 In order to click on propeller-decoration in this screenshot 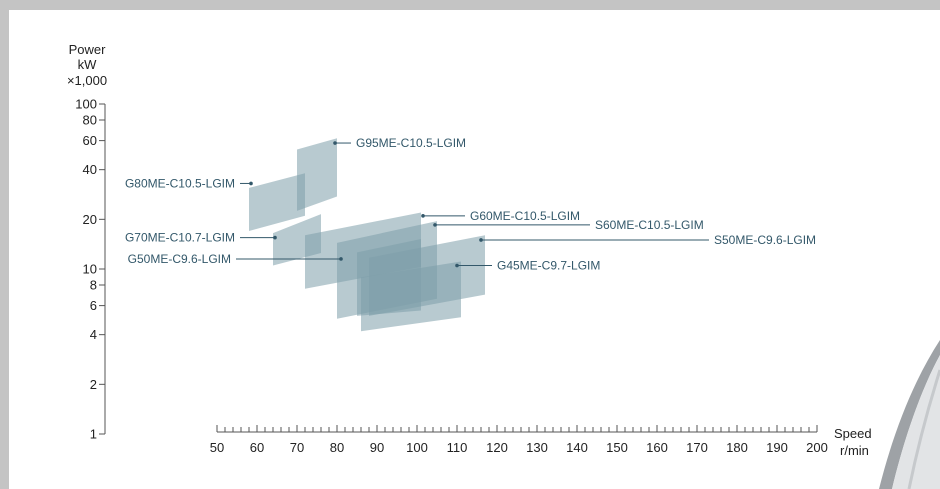, I will do `click(909, 414)`.